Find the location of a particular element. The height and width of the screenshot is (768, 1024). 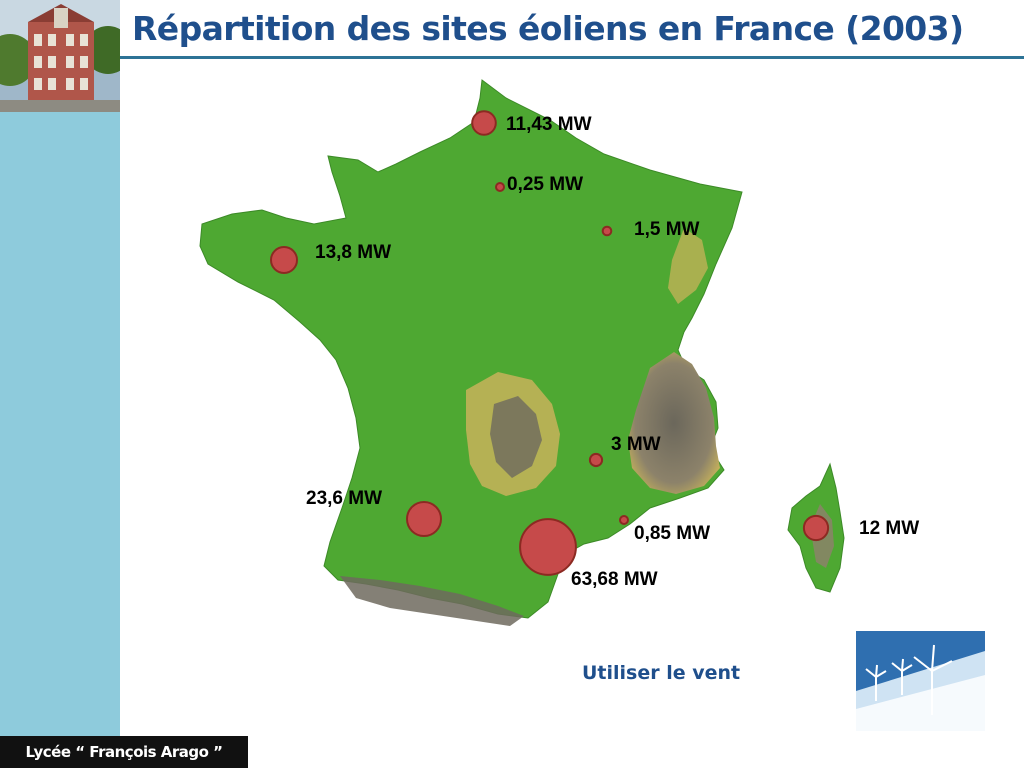

site-marker-corse is located at coordinates (816, 528).